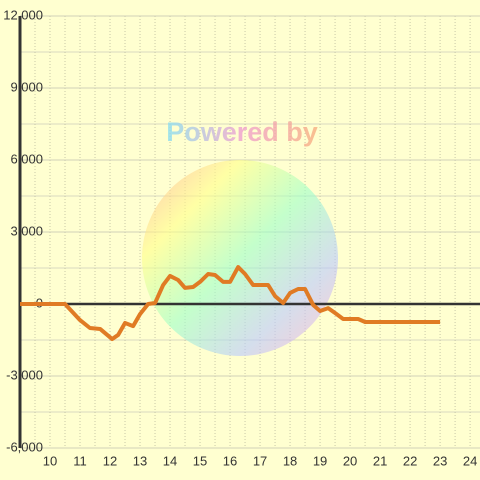 This screenshot has width=480, height=480. What do you see at coordinates (290, 460) in the screenshot?
I see `x-tick-label: 18` at bounding box center [290, 460].